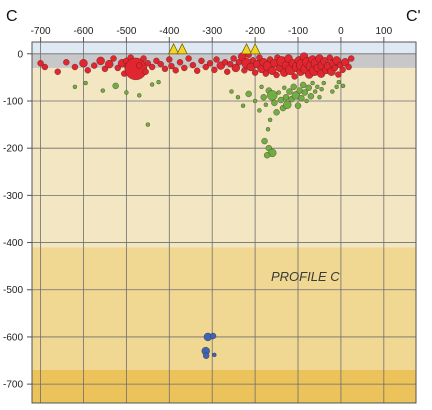 Image resolution: width=432 pixels, height=410 pixels. What do you see at coordinates (13, 385) in the screenshot?
I see `y-tick-label-7: -700` at bounding box center [13, 385].